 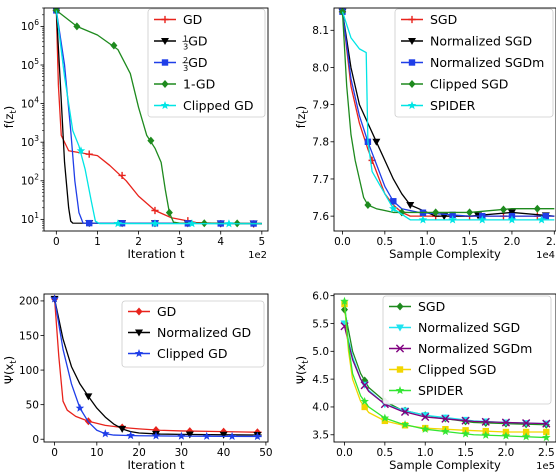 What do you see at coordinates (181, 64) in the screenshot?
I see `legend-entry: 2 3GD` at bounding box center [181, 64].